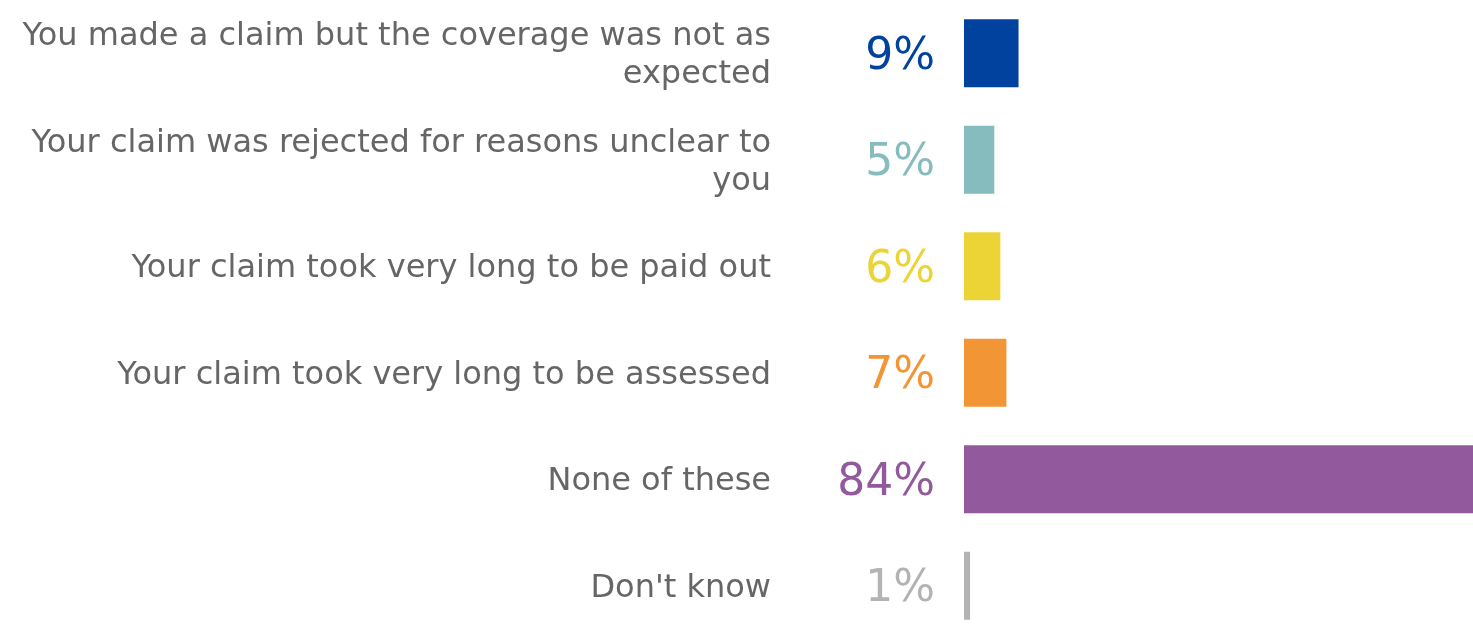 The width and height of the screenshot is (1473, 639). What do you see at coordinates (443, 372) in the screenshot?
I see `y-tick-label: Your claim took very long to be assessed` at bounding box center [443, 372].